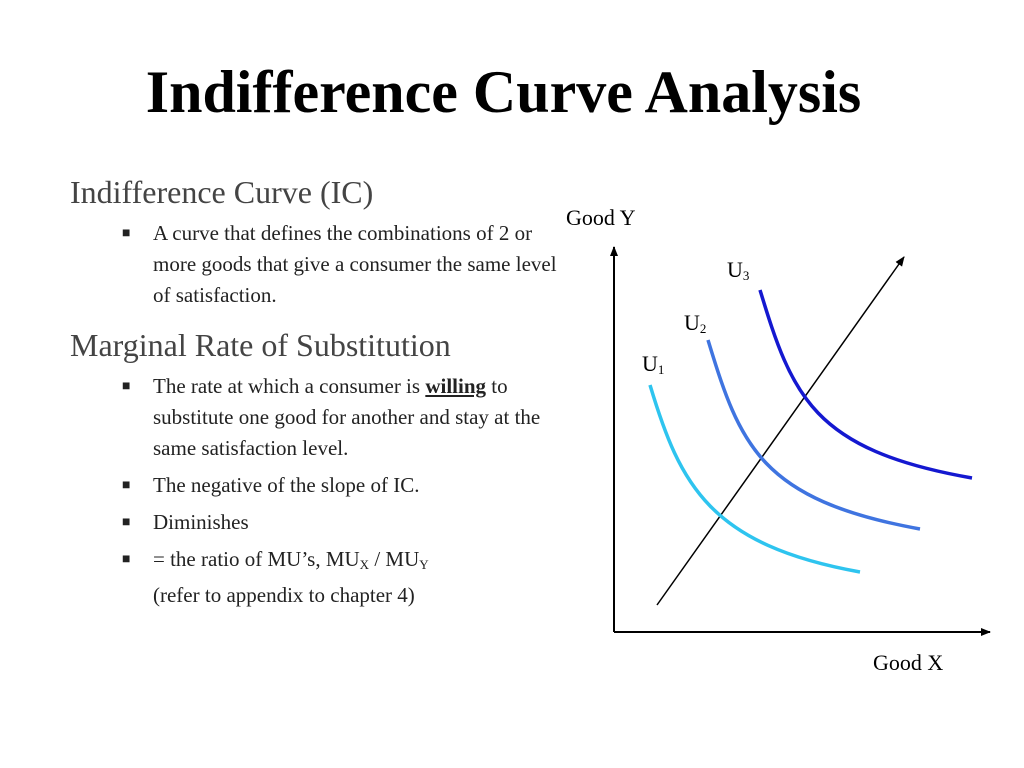 This screenshot has width=1024, height=768. What do you see at coordinates (284, 595) in the screenshot?
I see `bullet-text-post: (refer to appendix to chapter 4)` at bounding box center [284, 595].